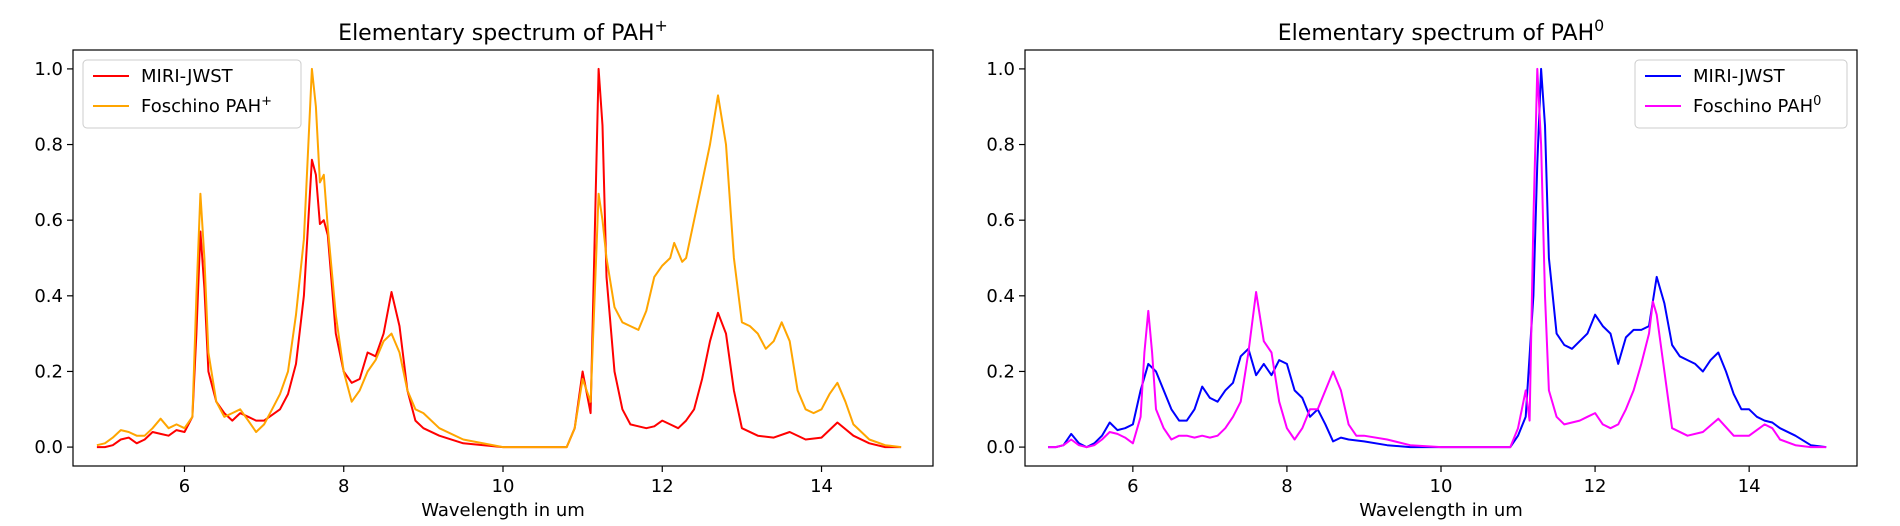 This screenshot has width=1900, height=526. I want to click on chart-title-superscript: +, so click(661, 25).